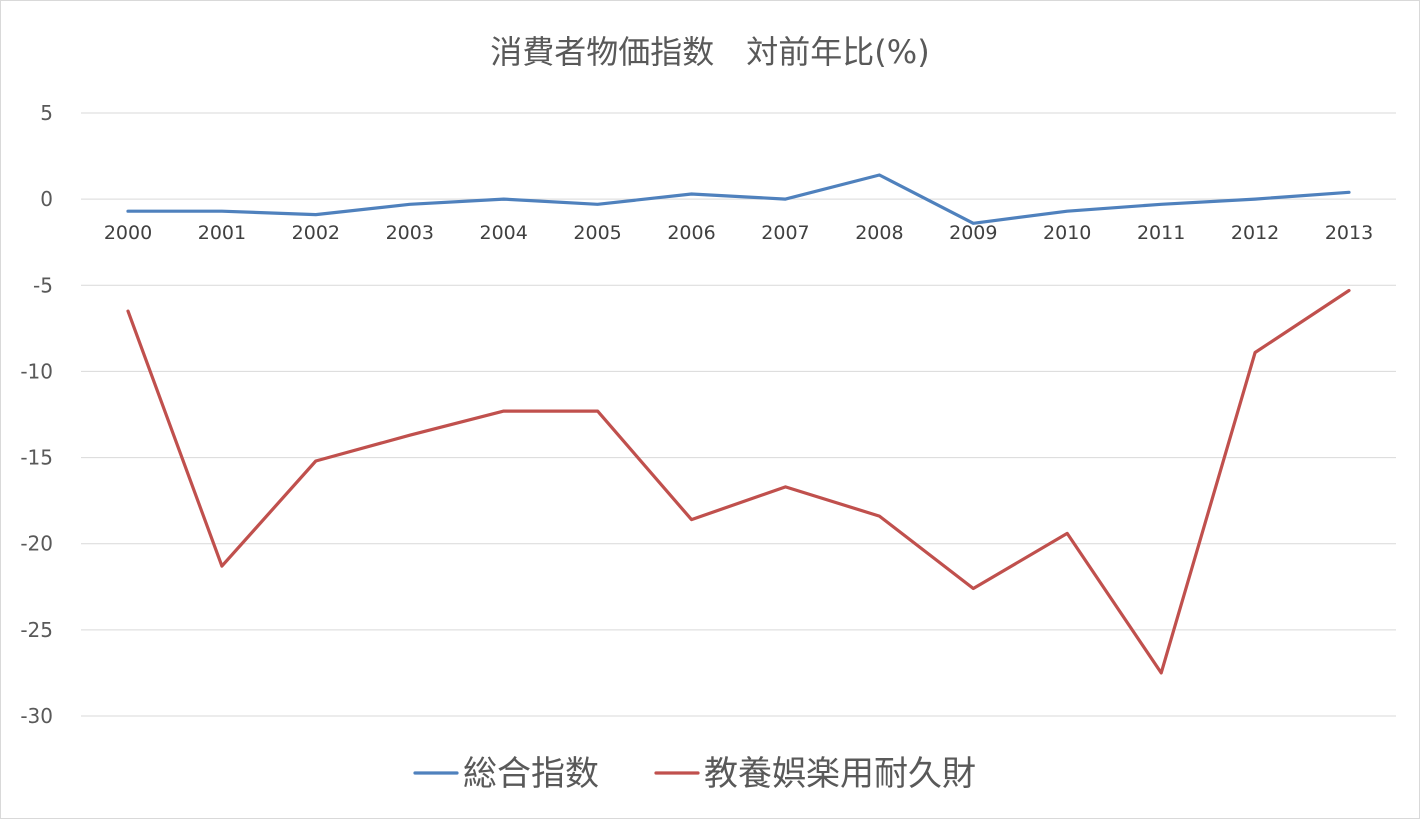  I want to click on y-tick-label: -5, so click(43, 285).